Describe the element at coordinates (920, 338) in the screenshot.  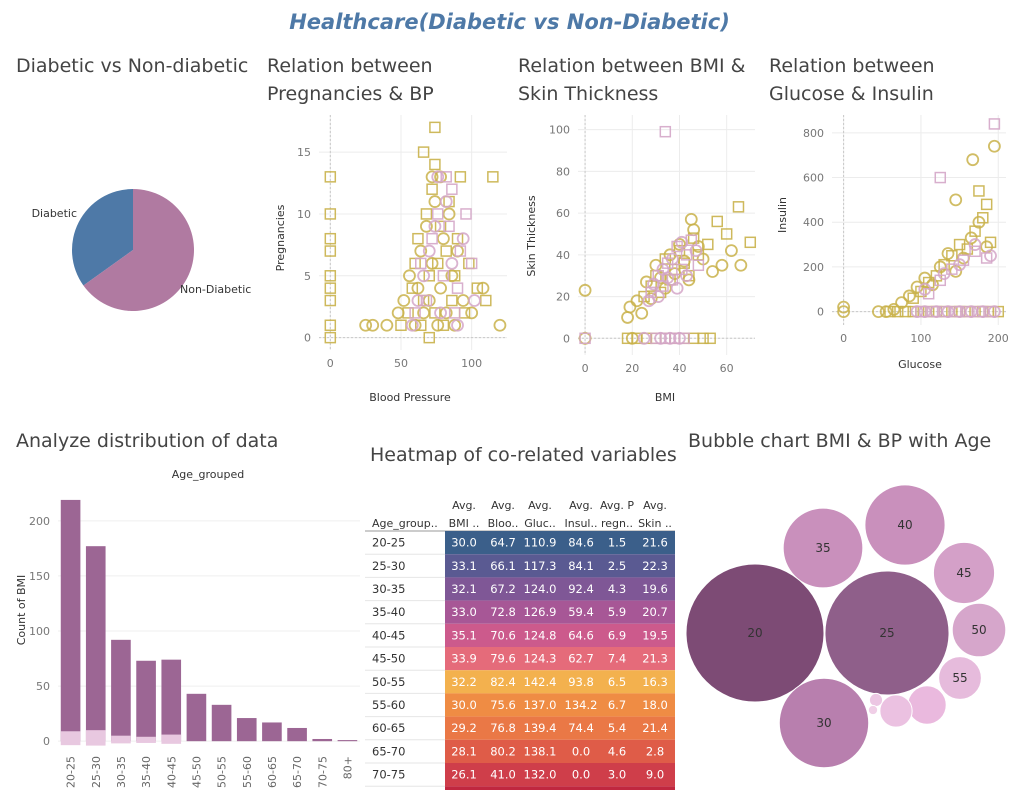
I see `x-tick-label: 100` at that location.